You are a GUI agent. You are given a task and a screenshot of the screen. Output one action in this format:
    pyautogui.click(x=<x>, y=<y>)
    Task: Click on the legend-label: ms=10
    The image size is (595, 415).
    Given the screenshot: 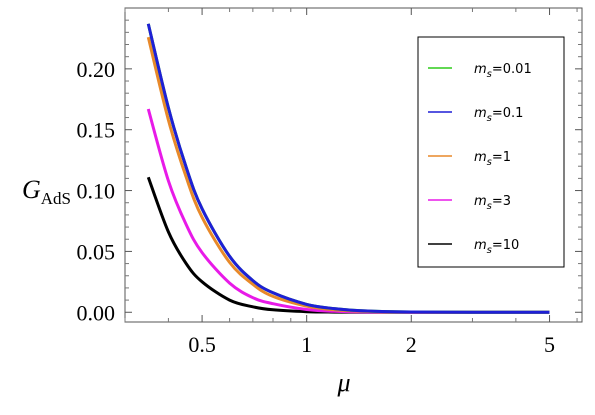 What is the action you would take?
    pyautogui.click(x=496, y=247)
    